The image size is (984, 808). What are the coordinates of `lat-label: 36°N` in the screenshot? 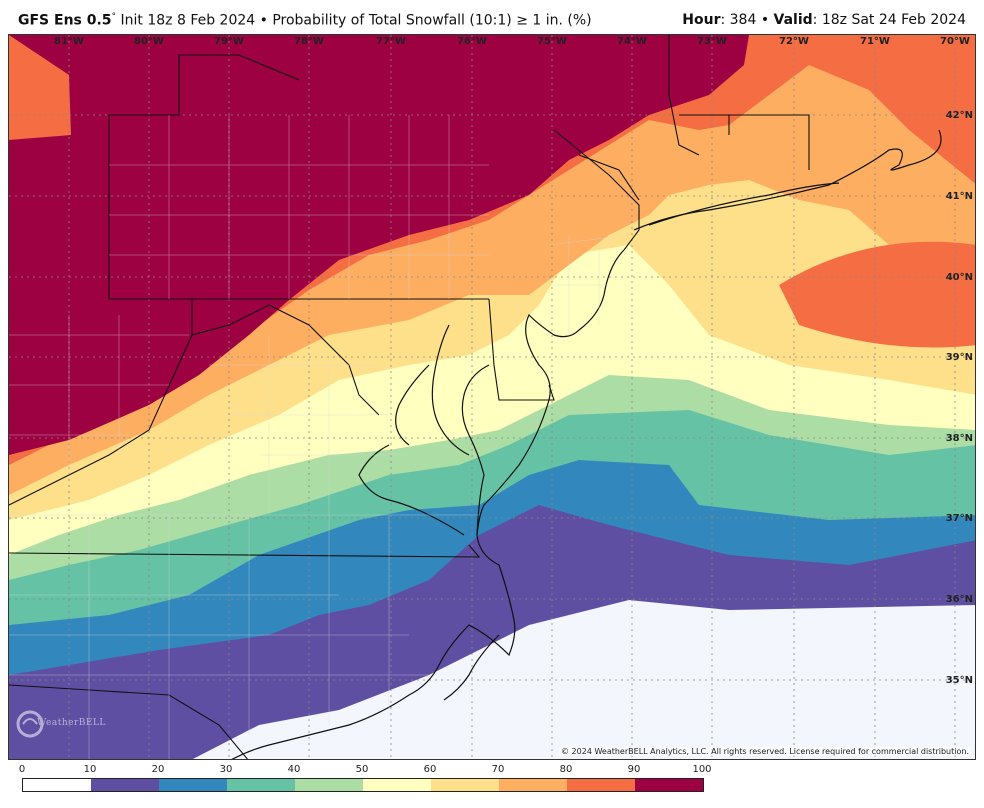 It's located at (959, 599).